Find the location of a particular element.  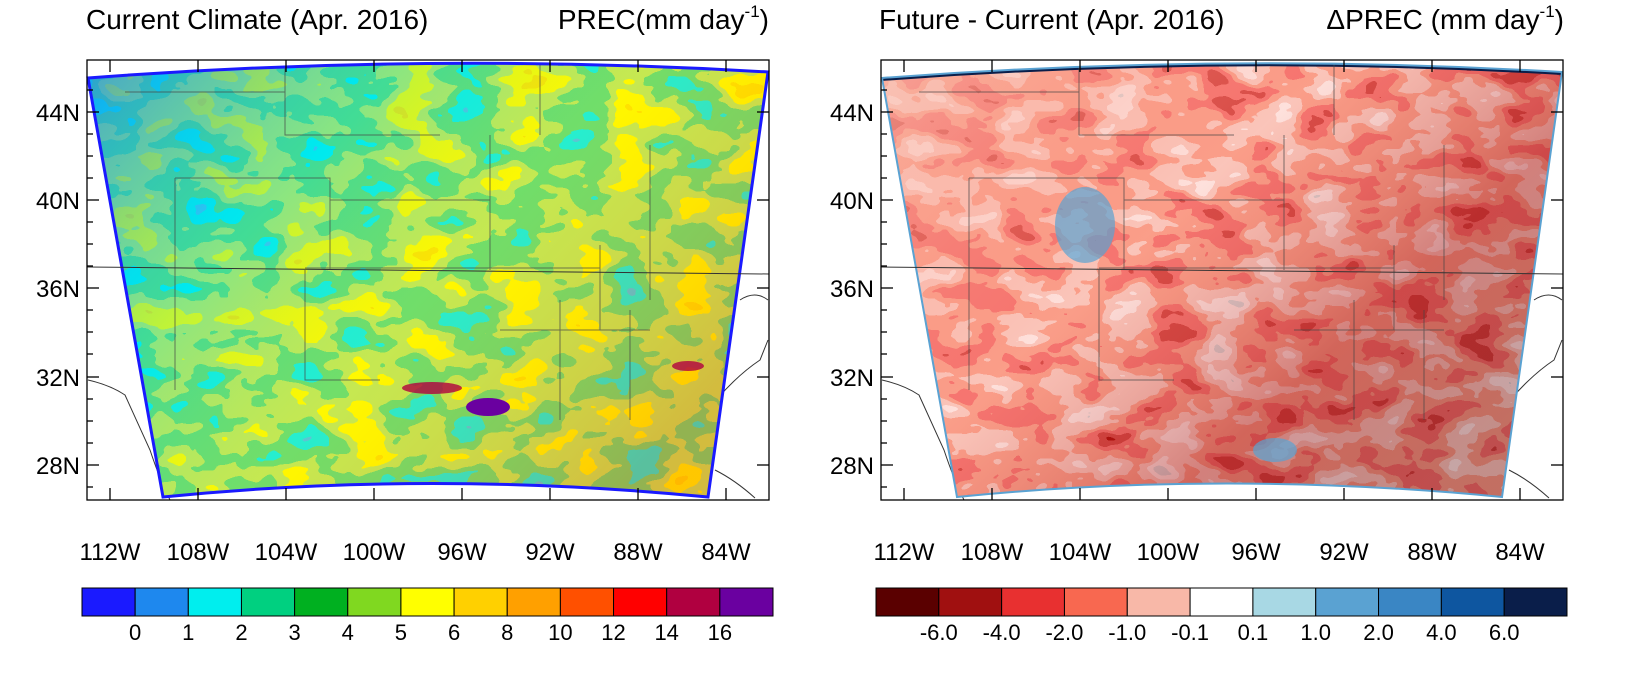

left-heavy-rain-band is located at coordinates (432, 388).